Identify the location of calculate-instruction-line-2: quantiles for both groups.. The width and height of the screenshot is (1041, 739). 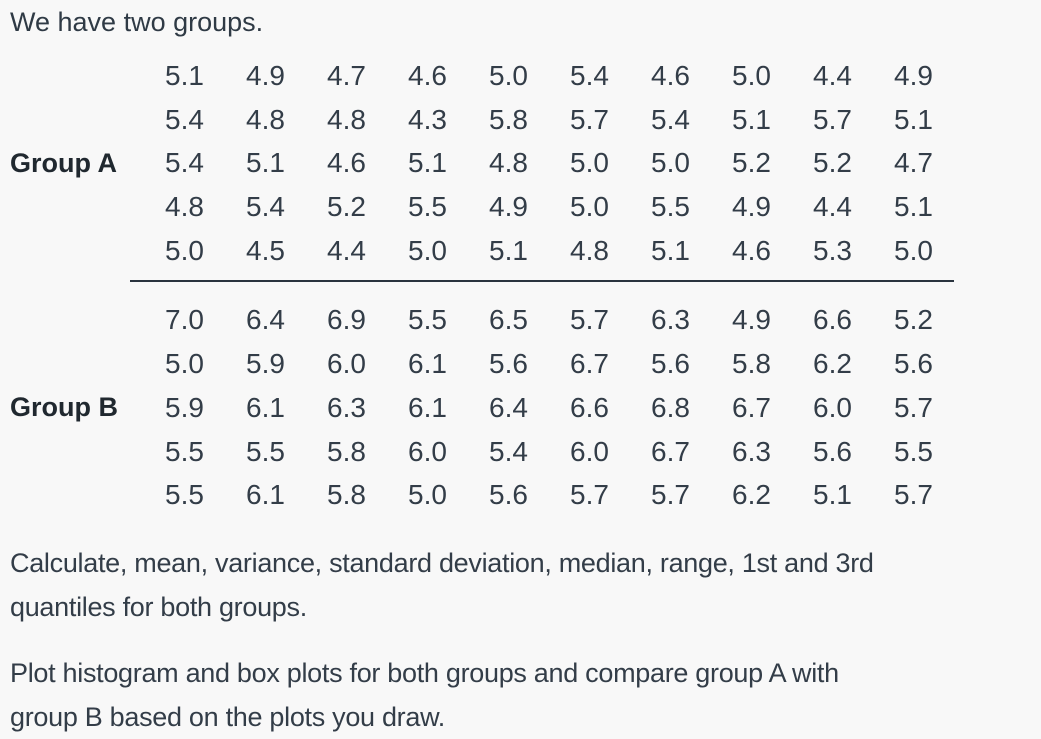
(158, 606).